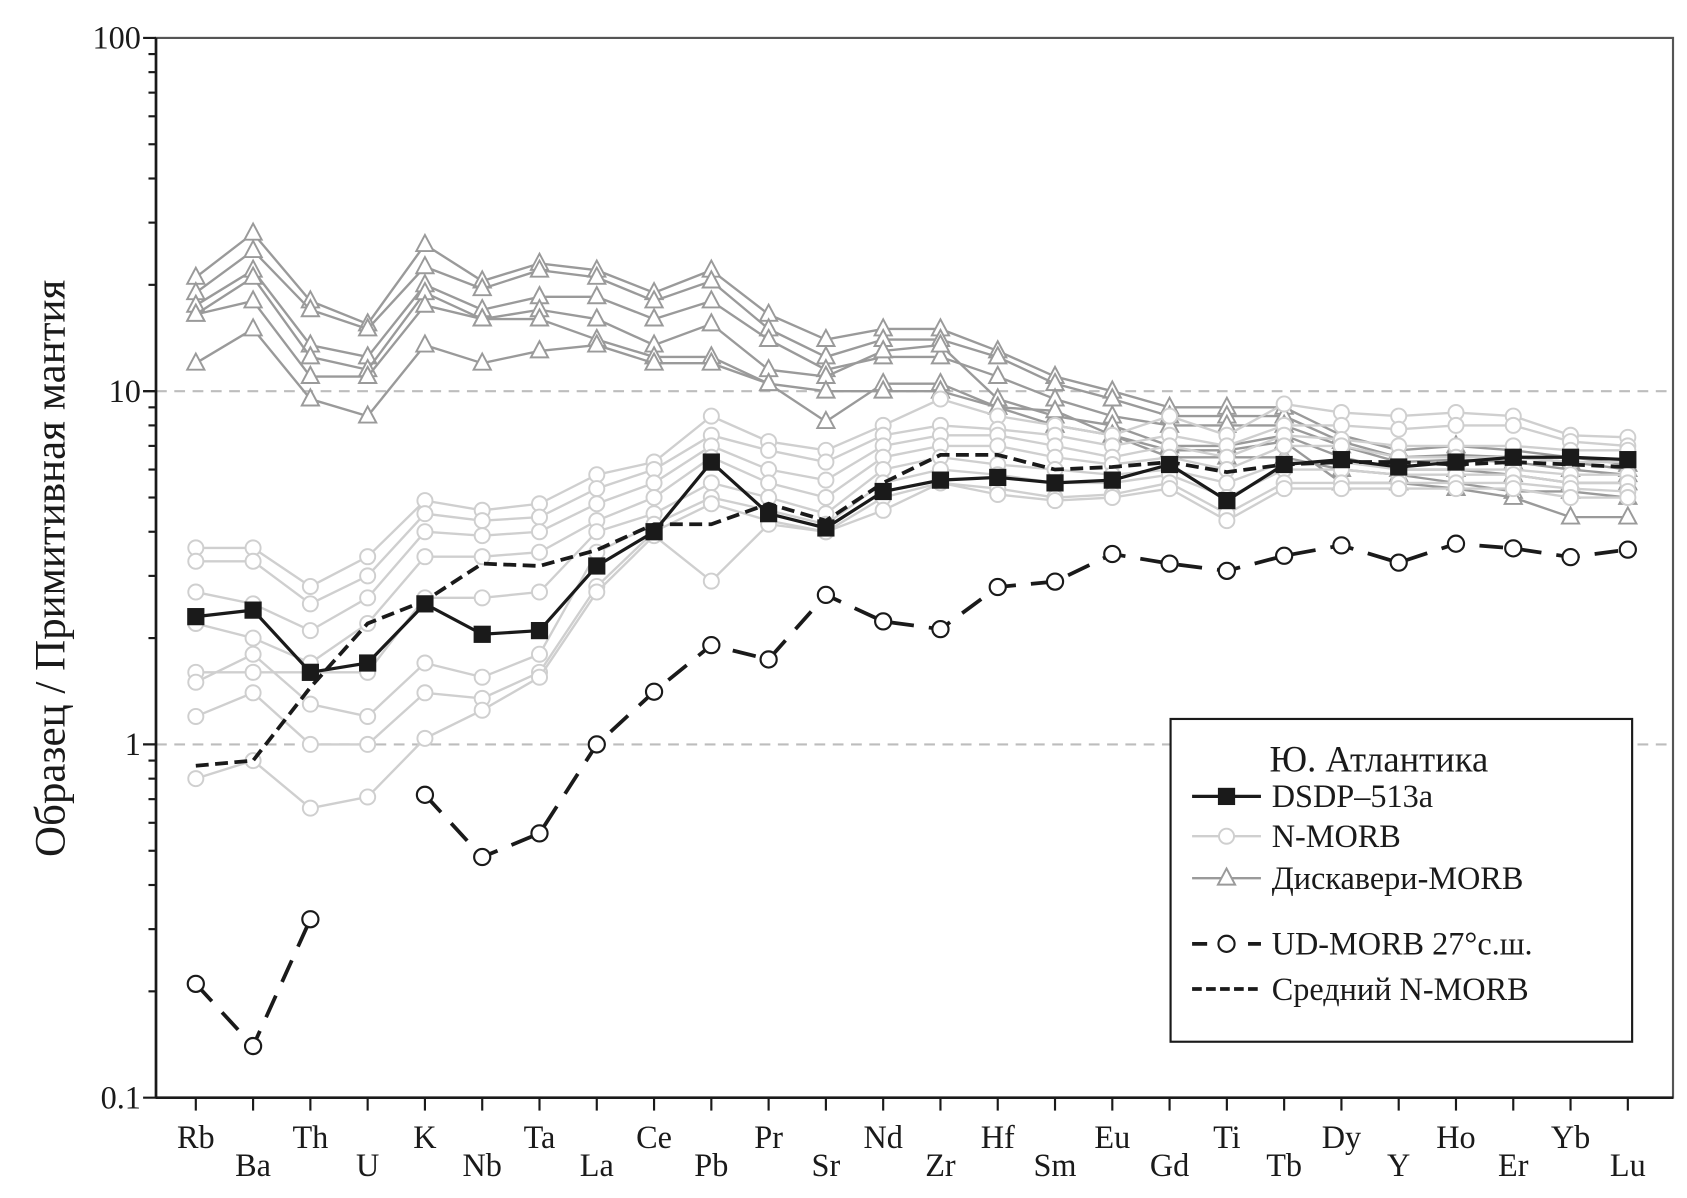 The width and height of the screenshot is (1687, 1198). What do you see at coordinates (1112, 480) in the screenshot?
I see `data-point-eu` at bounding box center [1112, 480].